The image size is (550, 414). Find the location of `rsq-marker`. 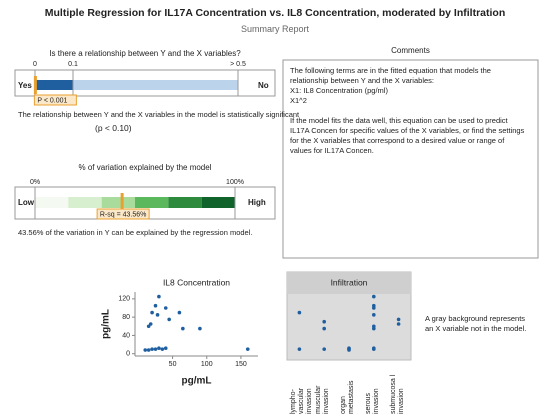

rsq-marker is located at coordinates (122, 202).